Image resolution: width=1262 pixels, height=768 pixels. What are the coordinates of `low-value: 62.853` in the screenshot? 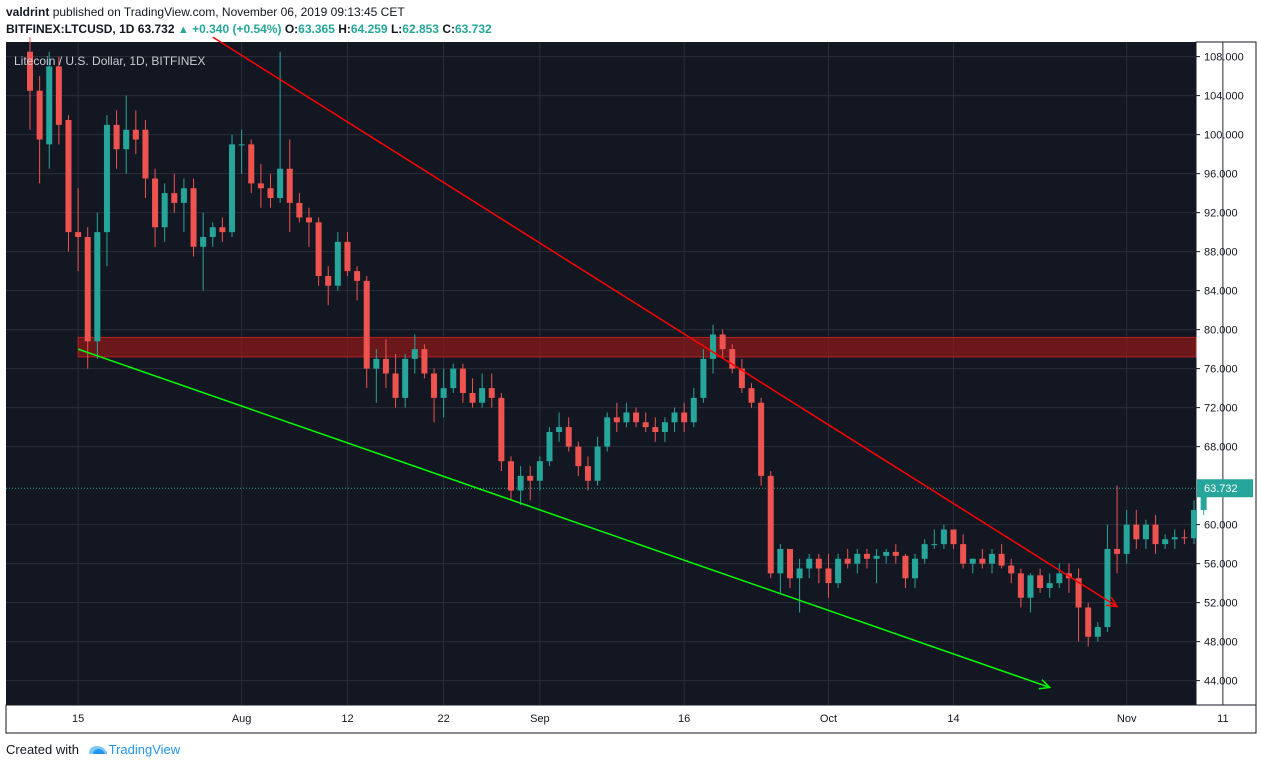 It's located at (420, 29).